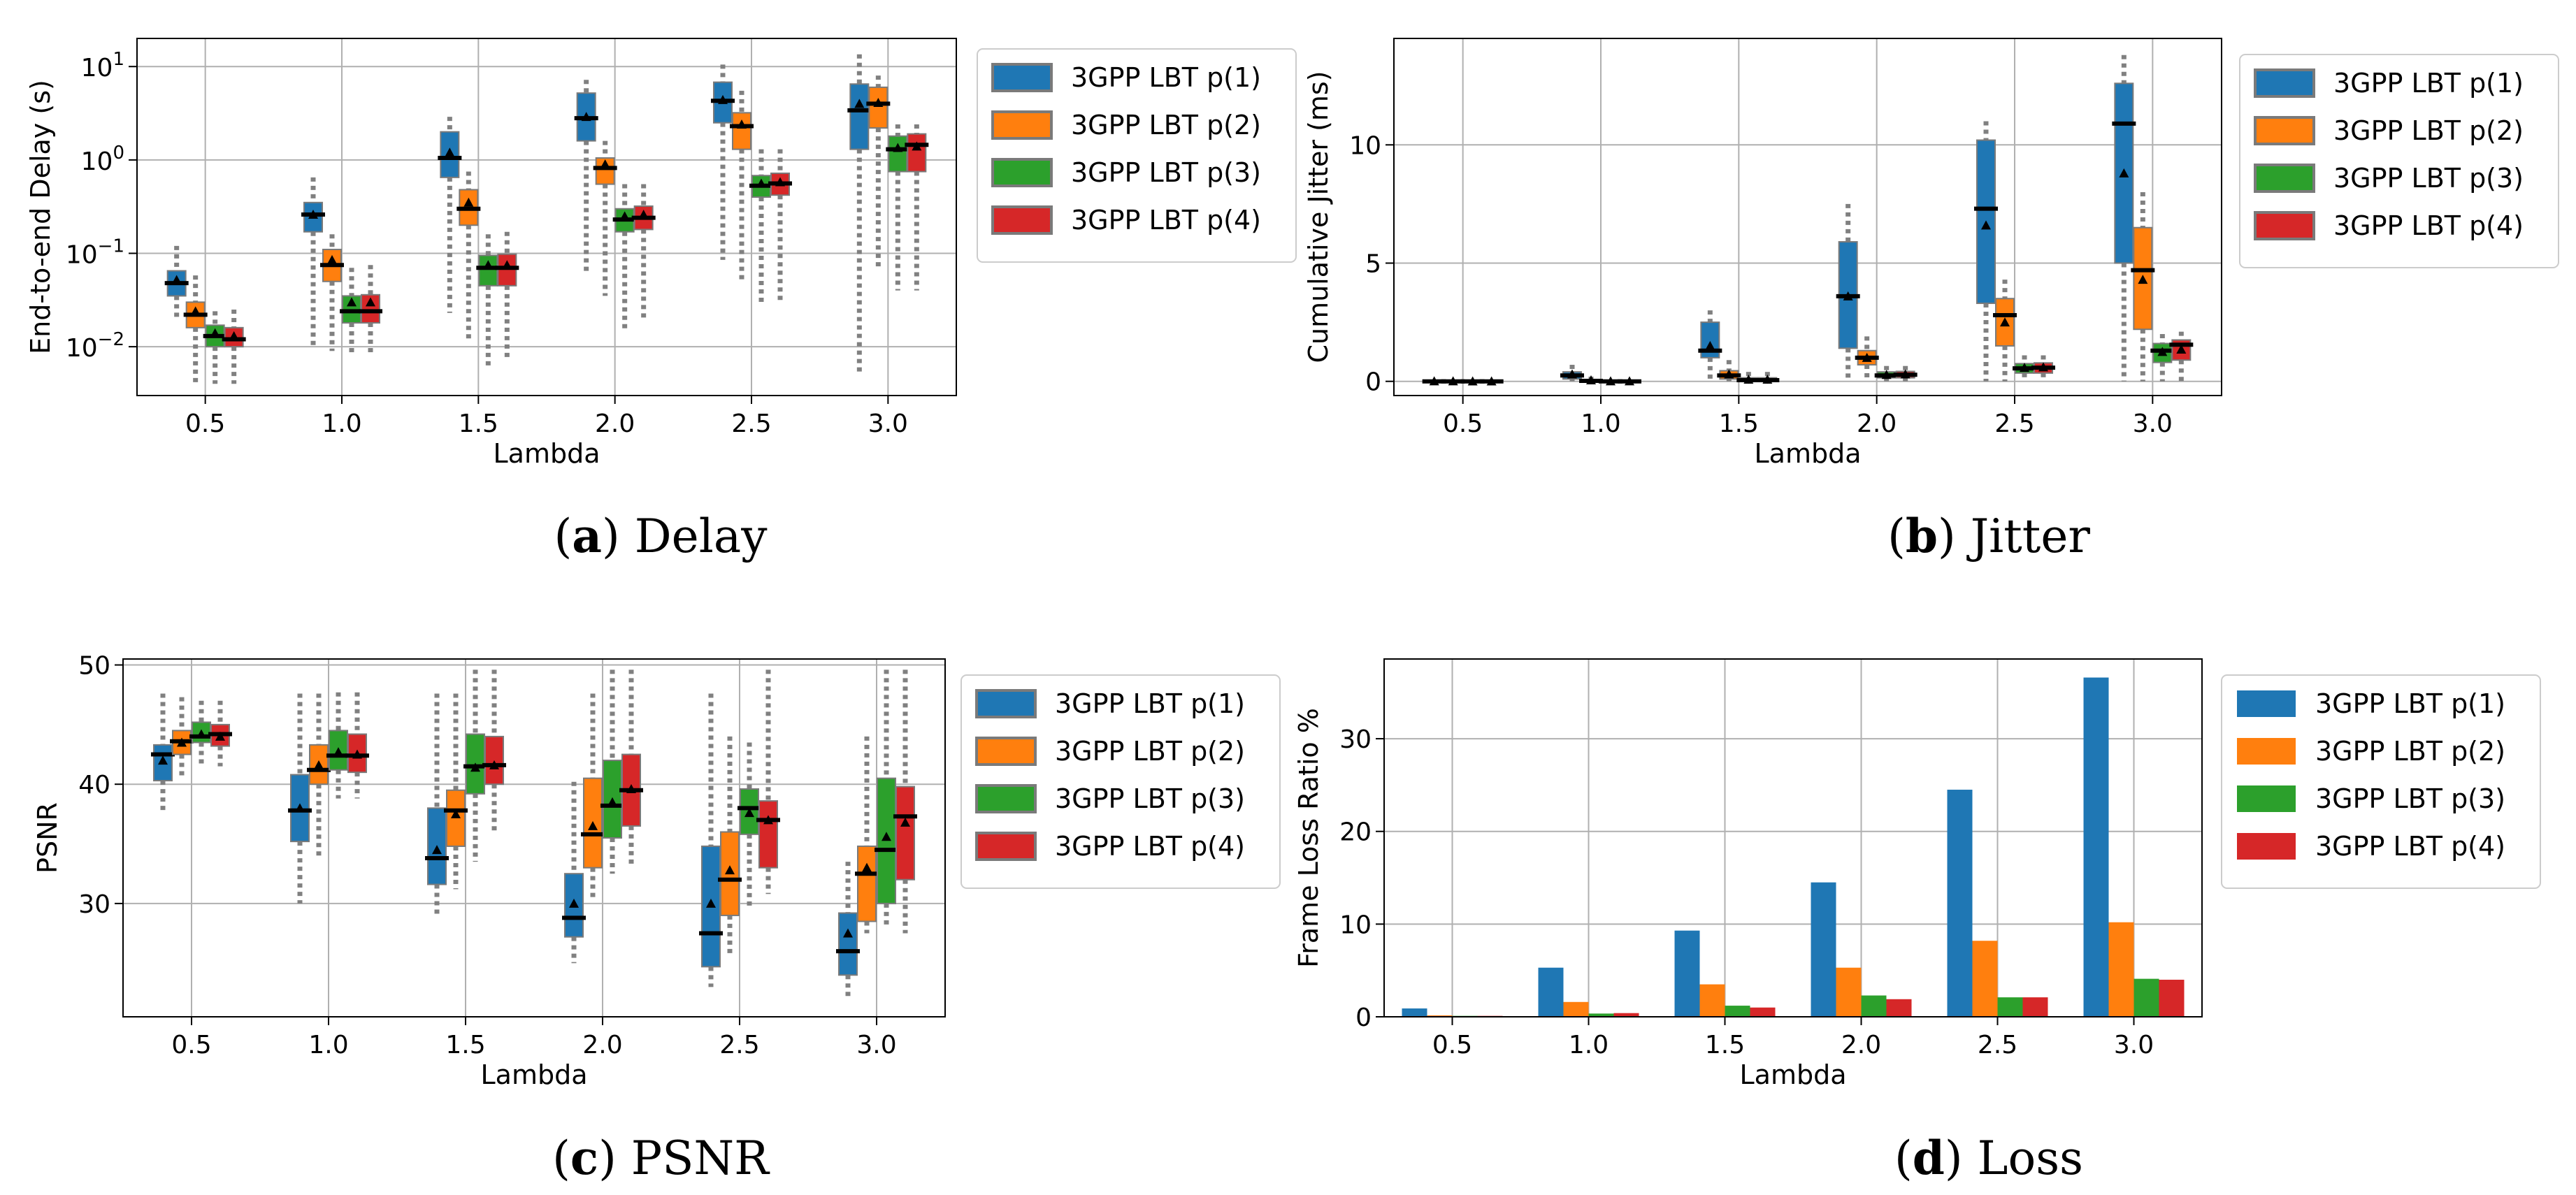 Image resolution: width=2576 pixels, height=1195 pixels. What do you see at coordinates (1150, 703) in the screenshot?
I see `legend-label: 3GPP LBT p(1)` at bounding box center [1150, 703].